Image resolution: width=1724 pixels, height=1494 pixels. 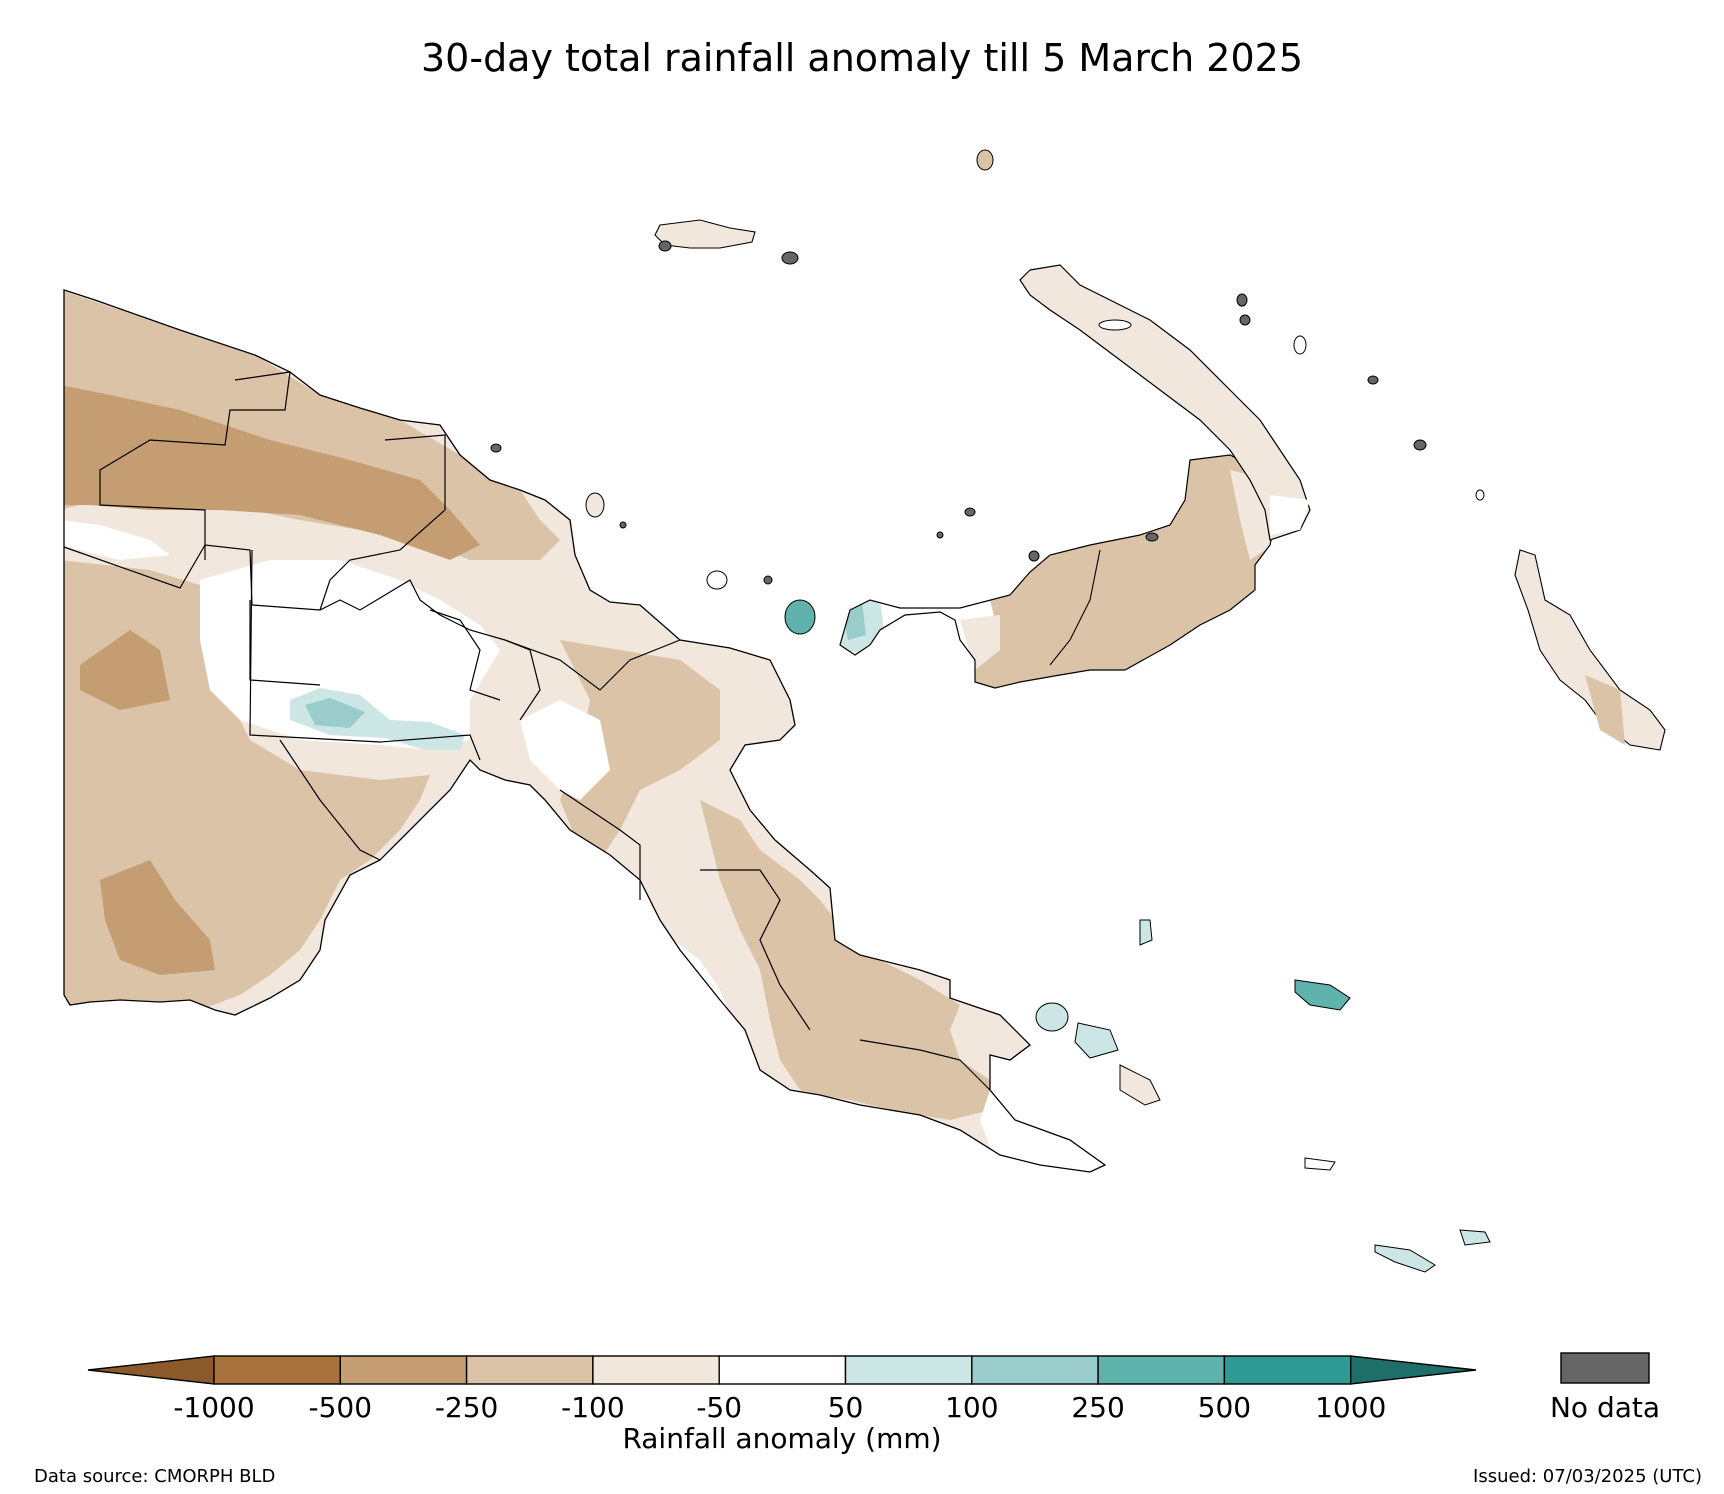 What do you see at coordinates (1322, 995) in the screenshot?
I see `island-woodlark` at bounding box center [1322, 995].